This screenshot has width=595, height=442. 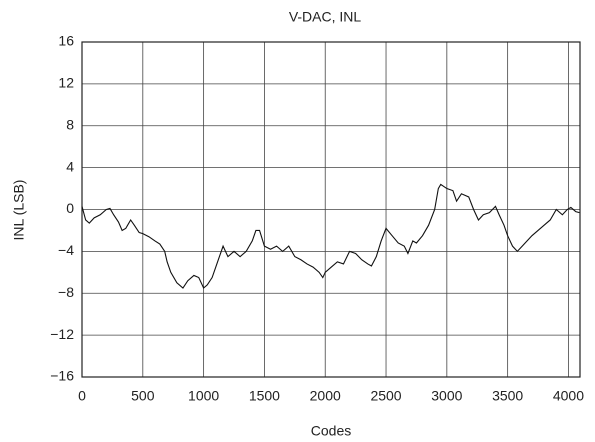 What do you see at coordinates (568, 396) in the screenshot?
I see `x-tick-label: 4000` at bounding box center [568, 396].